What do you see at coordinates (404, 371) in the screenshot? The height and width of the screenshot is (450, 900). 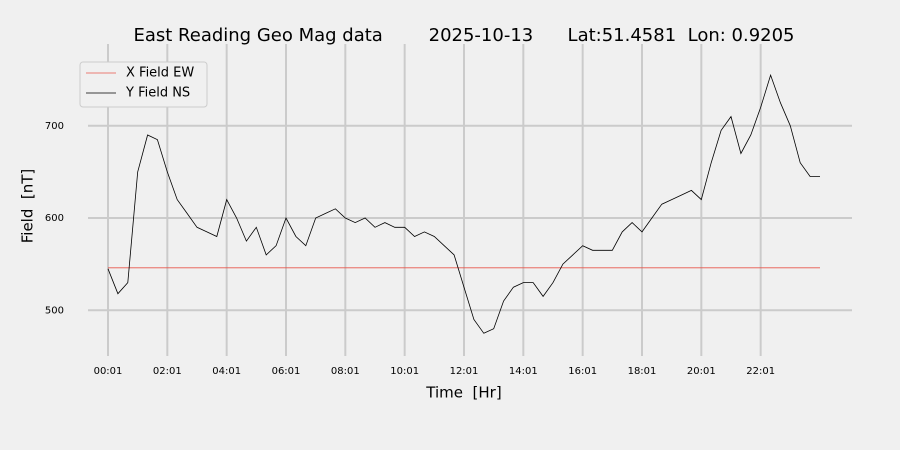 I see `x-tick-label: 10:01` at bounding box center [404, 371].